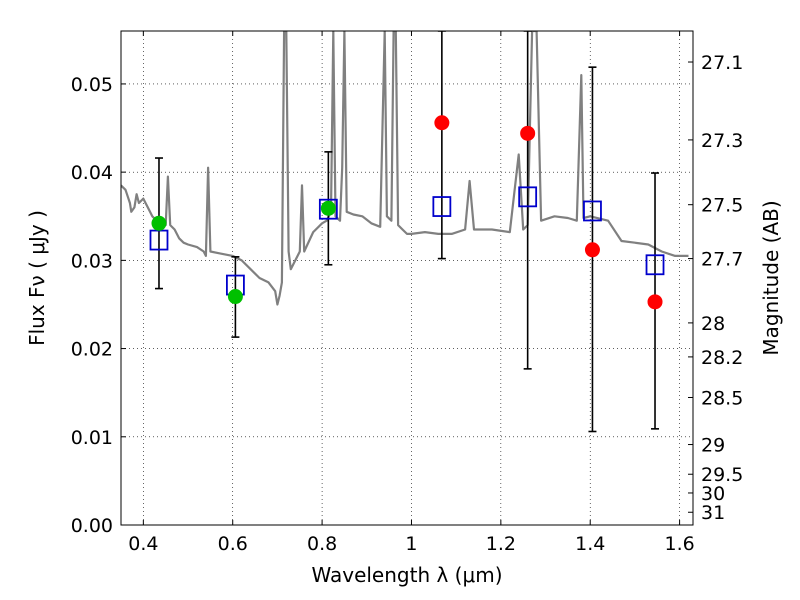 Image resolution: width=800 pixels, height=600 pixels. Describe the element at coordinates (407, 241) in the screenshot. I see `model-photometry-layer` at that location.